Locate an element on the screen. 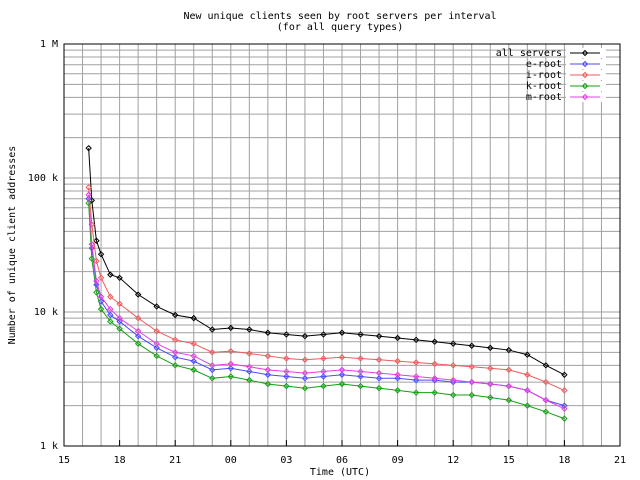 This screenshot has width=640, height=480. legend-label: all servers is located at coordinates (529, 53).